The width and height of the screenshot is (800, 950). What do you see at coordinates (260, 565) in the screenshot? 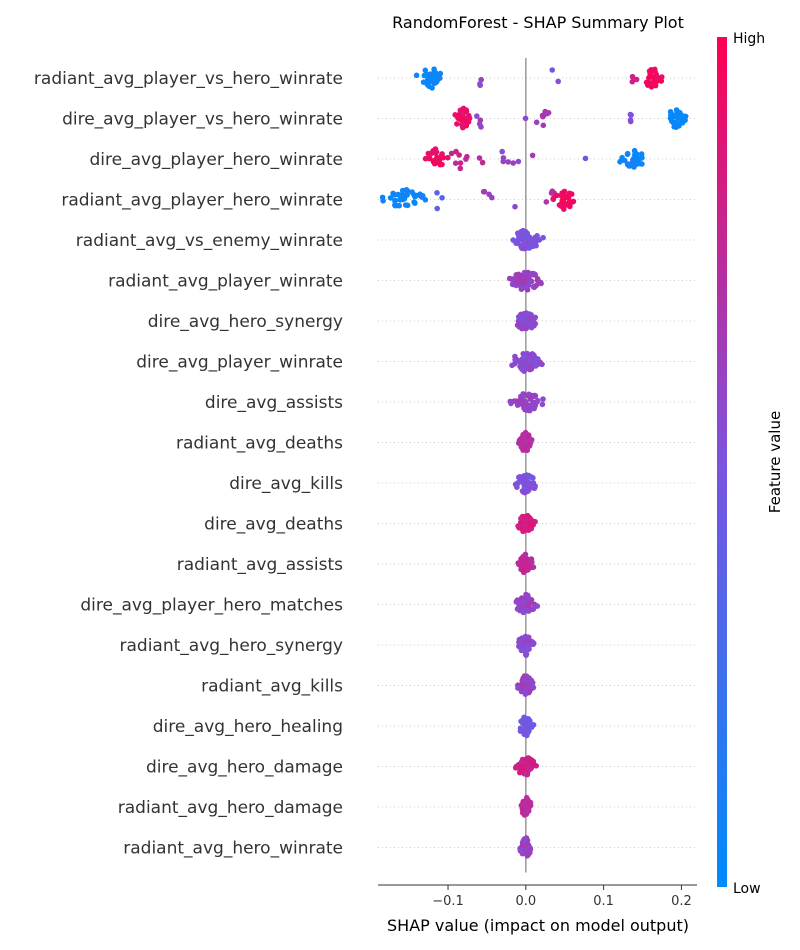
I see `feature-label: radiant_avg_assists` at bounding box center [260, 565].